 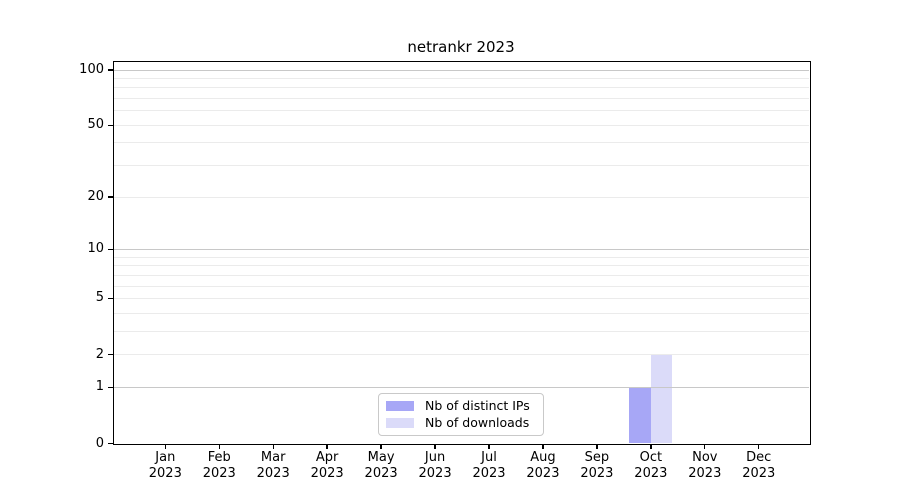 What do you see at coordinates (95, 249) in the screenshot?
I see `y-tick-label: 10` at bounding box center [95, 249].